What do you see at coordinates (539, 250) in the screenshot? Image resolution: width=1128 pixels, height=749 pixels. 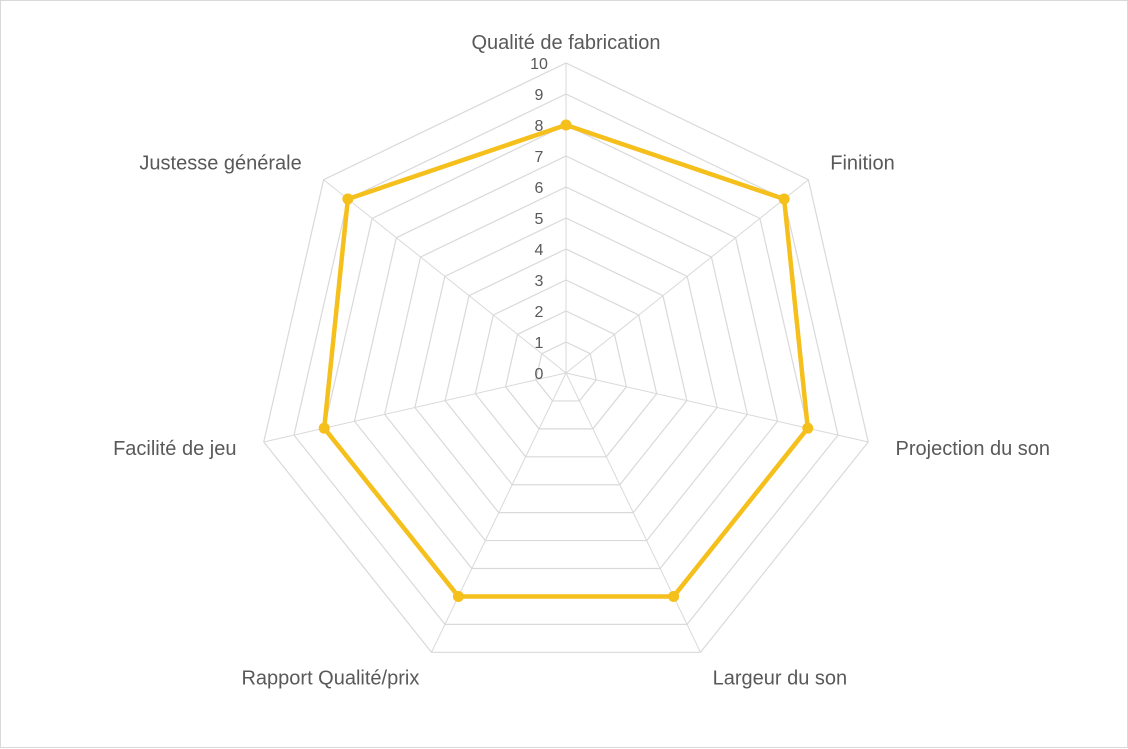 I see `tick-label-4: 4` at bounding box center [539, 250].